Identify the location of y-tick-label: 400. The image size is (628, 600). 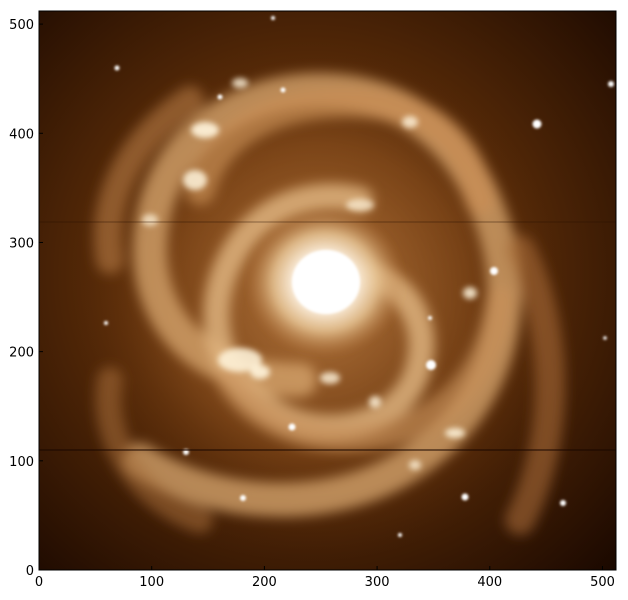
(21, 134).